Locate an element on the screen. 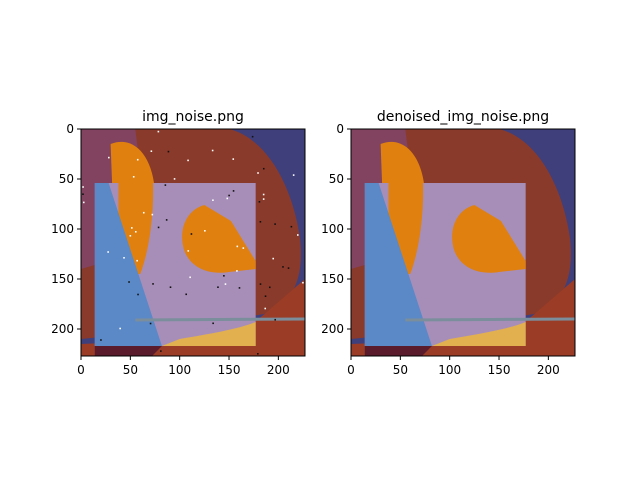 This screenshot has width=640, height=480. y-tick-label: 0 is located at coordinates (340, 129).